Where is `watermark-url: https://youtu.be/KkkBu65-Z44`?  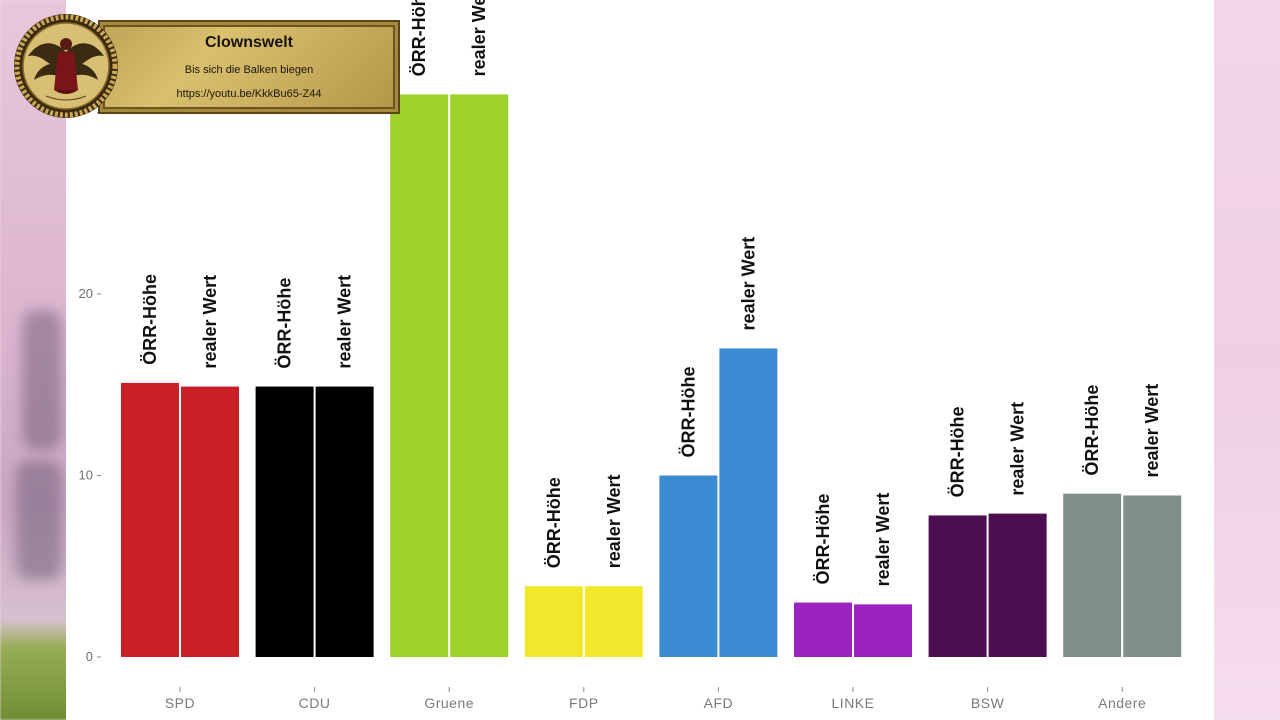
watermark-url: https://youtu.be/KkkBu65-Z44 is located at coordinates (249, 94).